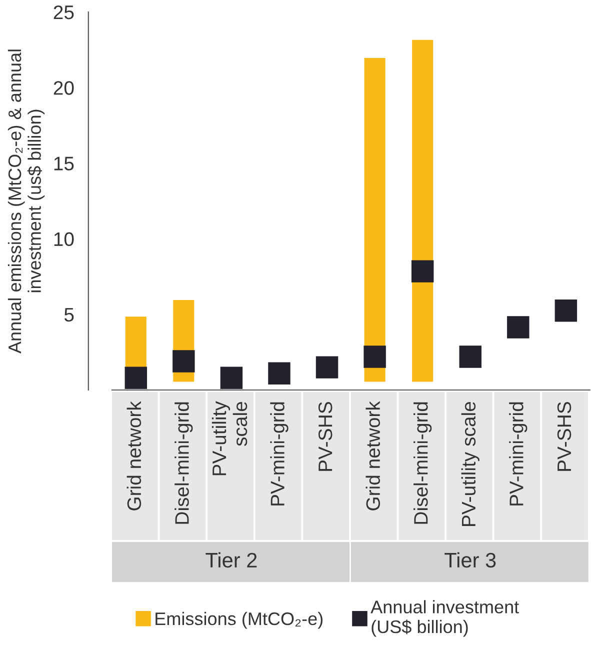 This screenshot has width=591, height=653. I want to click on y-tick-label: 20, so click(64, 88).